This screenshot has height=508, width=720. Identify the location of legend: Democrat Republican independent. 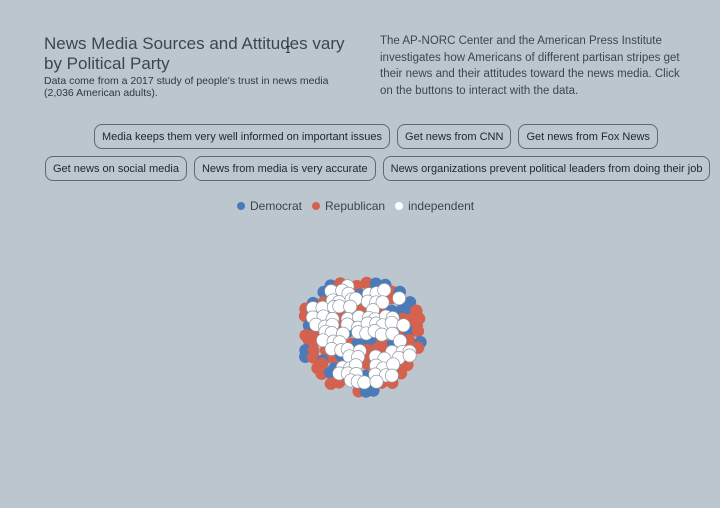
(360, 206).